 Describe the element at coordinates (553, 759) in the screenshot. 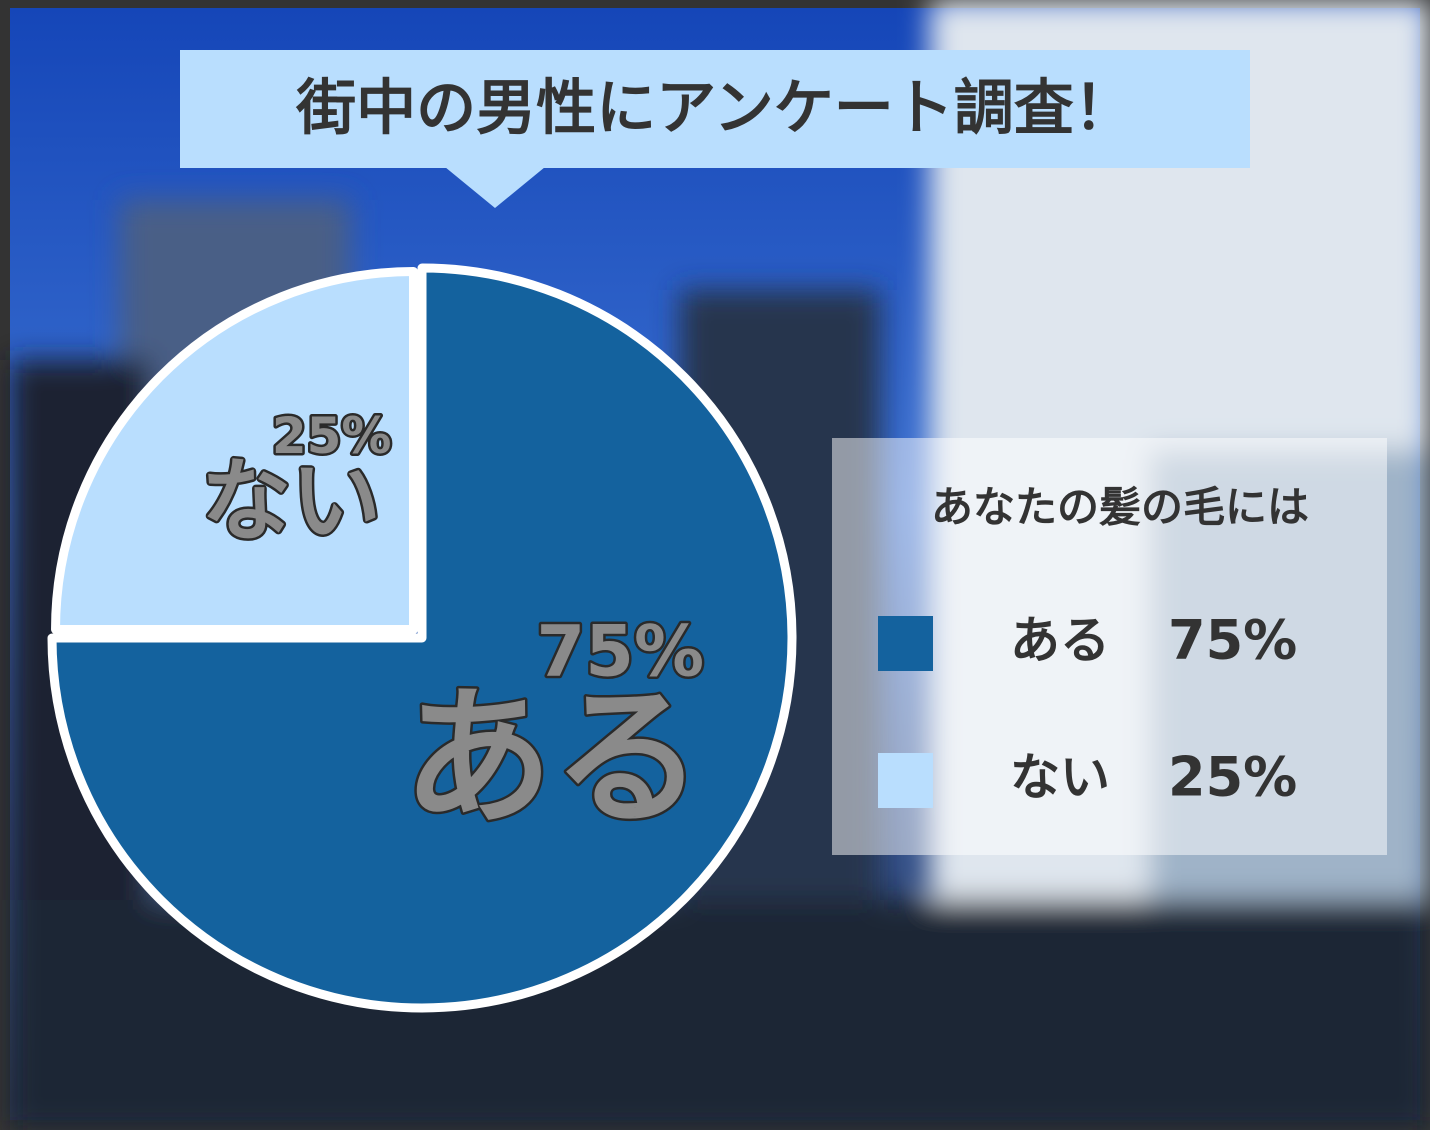

I see `slice-category-label: ある` at that location.